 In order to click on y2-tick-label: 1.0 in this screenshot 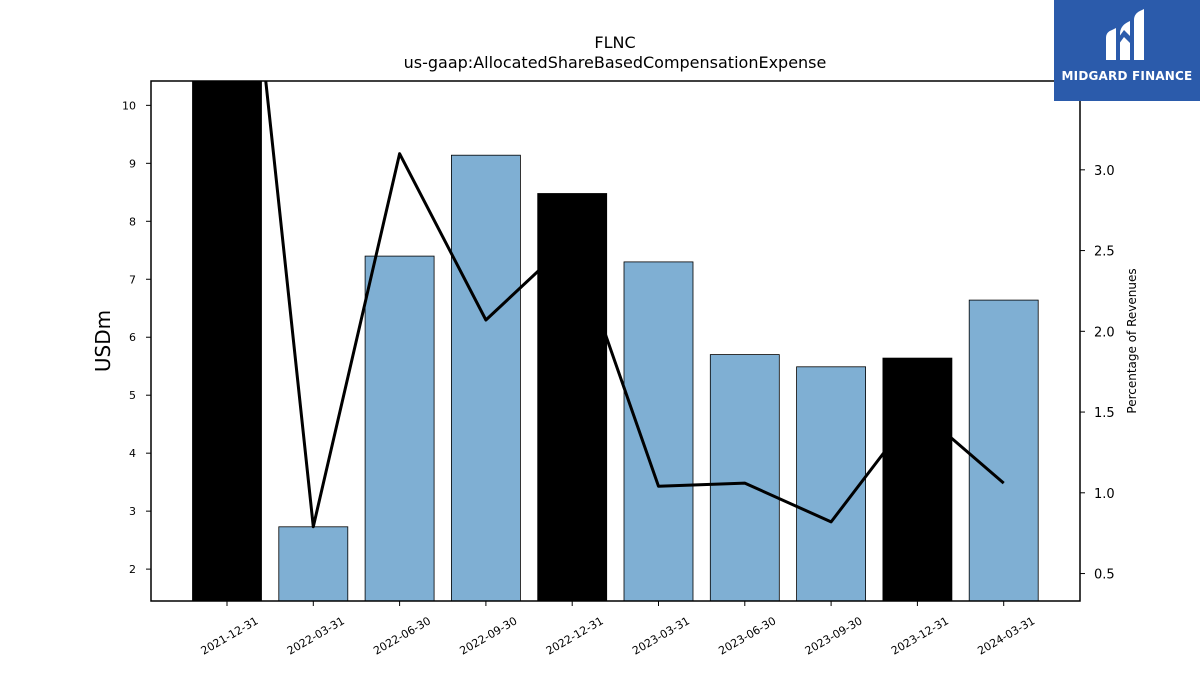, I will do `click(1104, 494)`.